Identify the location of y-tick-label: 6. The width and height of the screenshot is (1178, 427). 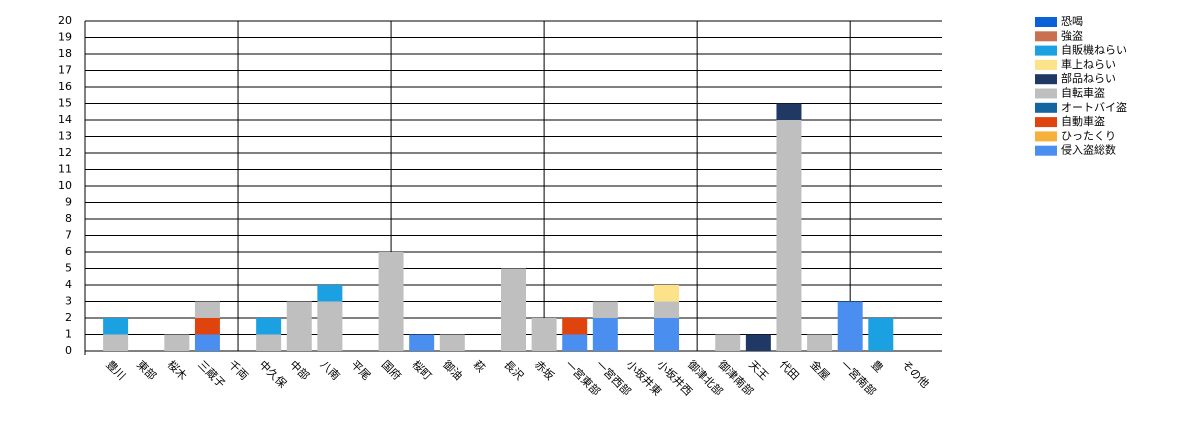
(68, 251).